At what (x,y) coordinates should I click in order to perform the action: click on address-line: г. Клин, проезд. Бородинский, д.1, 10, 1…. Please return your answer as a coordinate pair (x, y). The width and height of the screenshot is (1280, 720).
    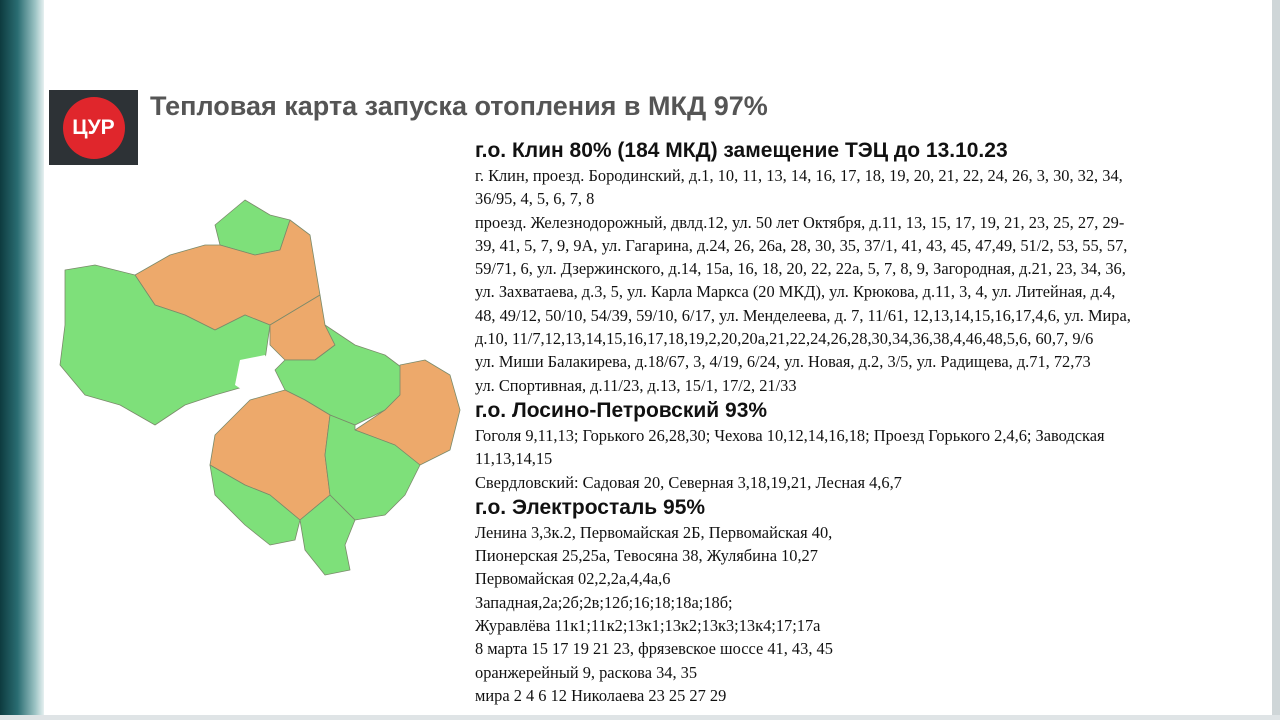
    Looking at the image, I should click on (799, 175).